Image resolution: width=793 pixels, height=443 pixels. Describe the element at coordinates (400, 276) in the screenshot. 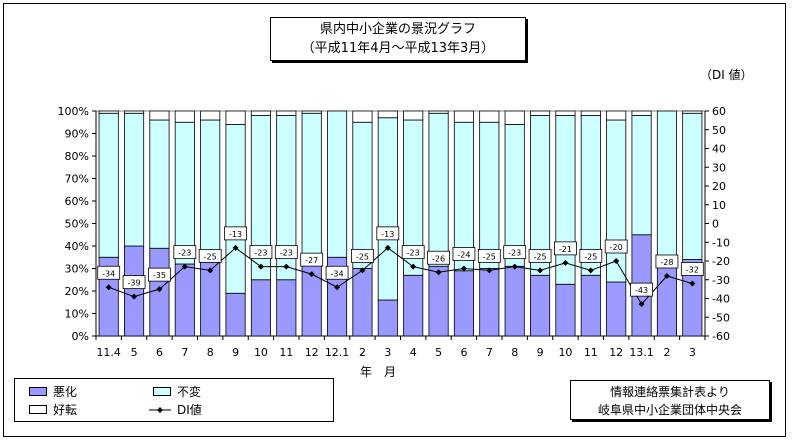

I see `di-line` at that location.